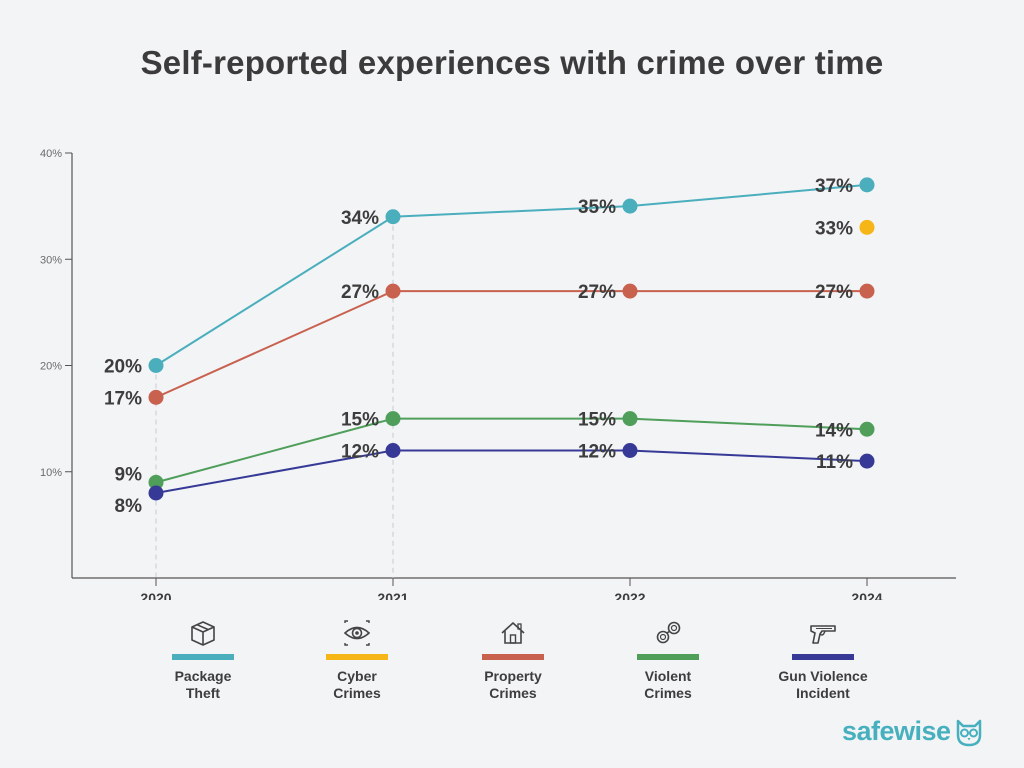  I want to click on legend-item: Package Theft, so click(203, 660).